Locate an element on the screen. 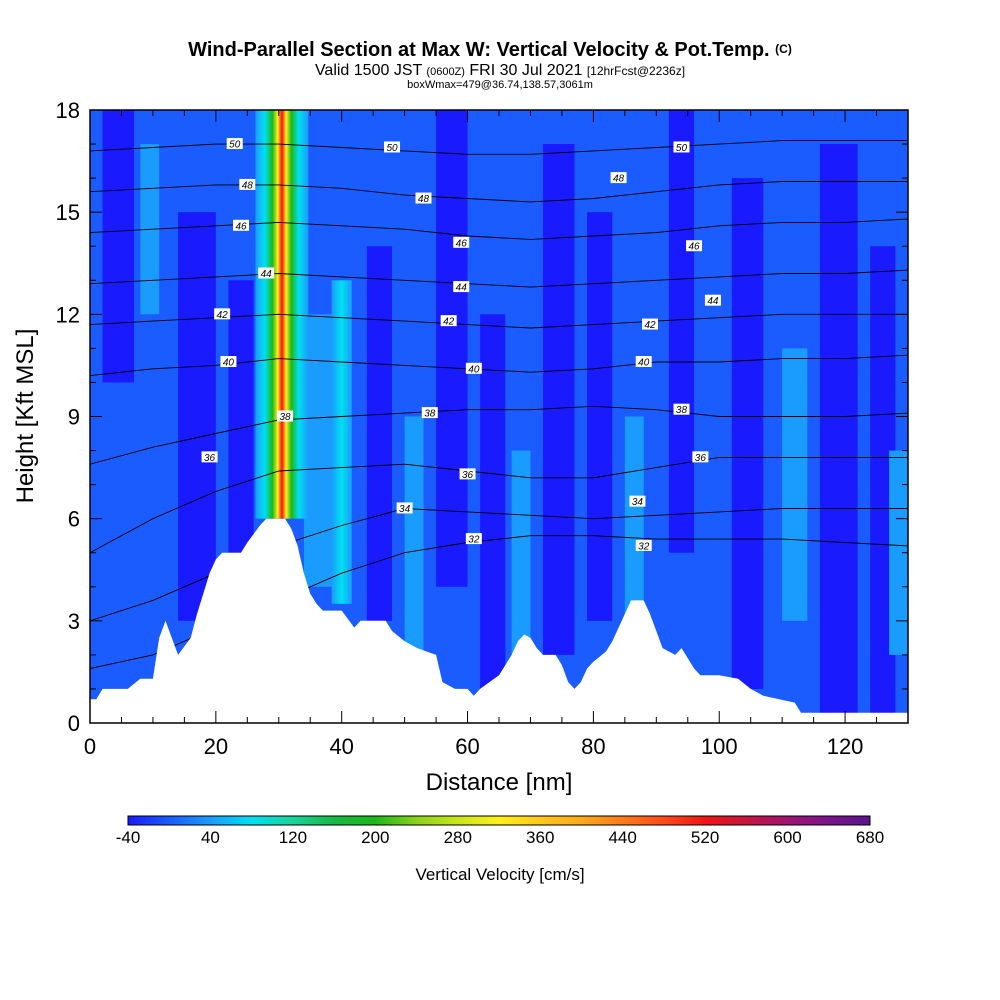 The image size is (1000, 1000). colorbar-tick-label: 120 is located at coordinates (293, 837).